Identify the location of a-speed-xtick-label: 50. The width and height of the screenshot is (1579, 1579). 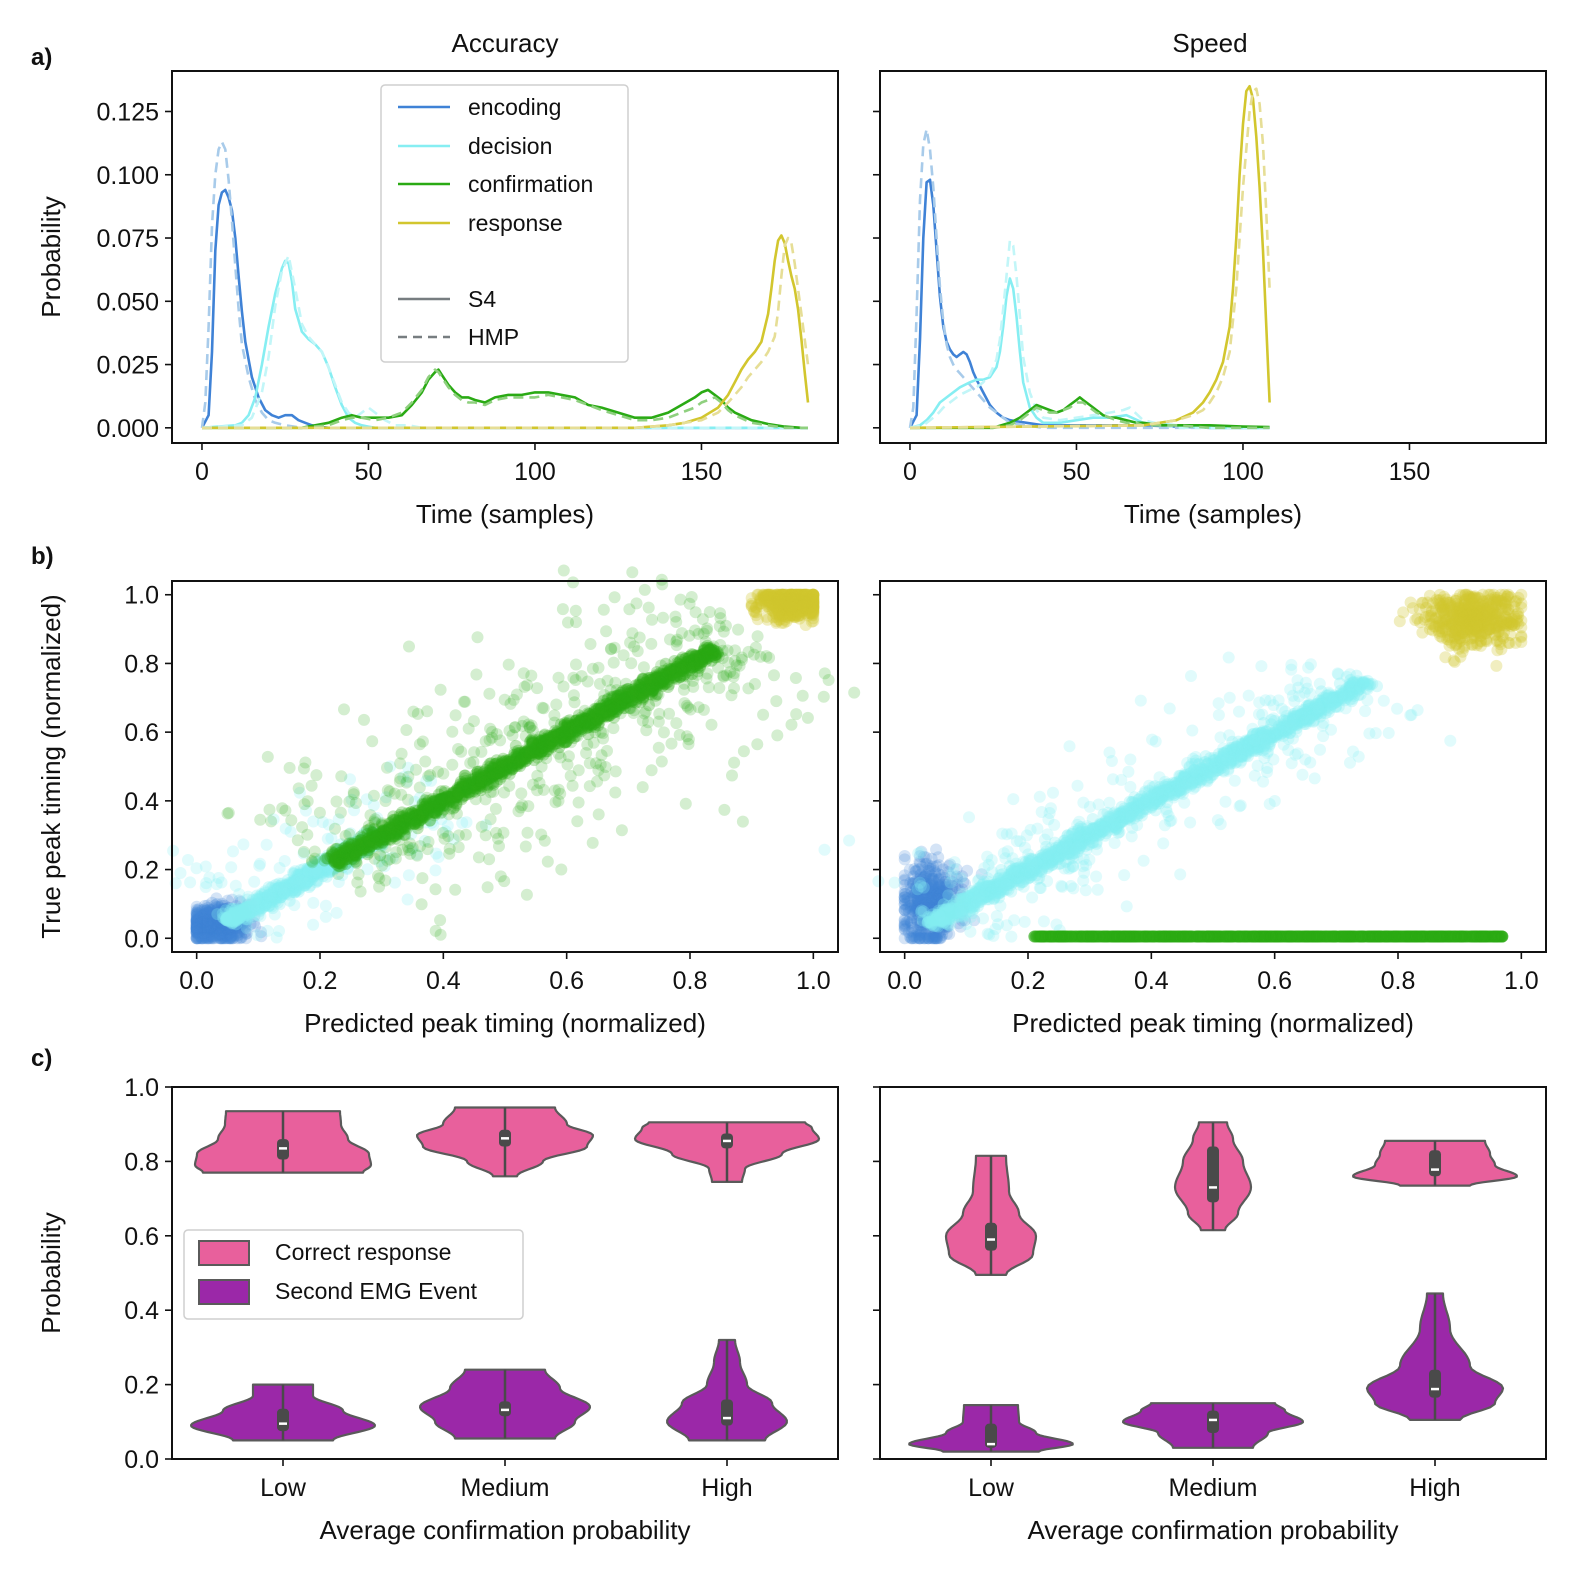
(1077, 472).